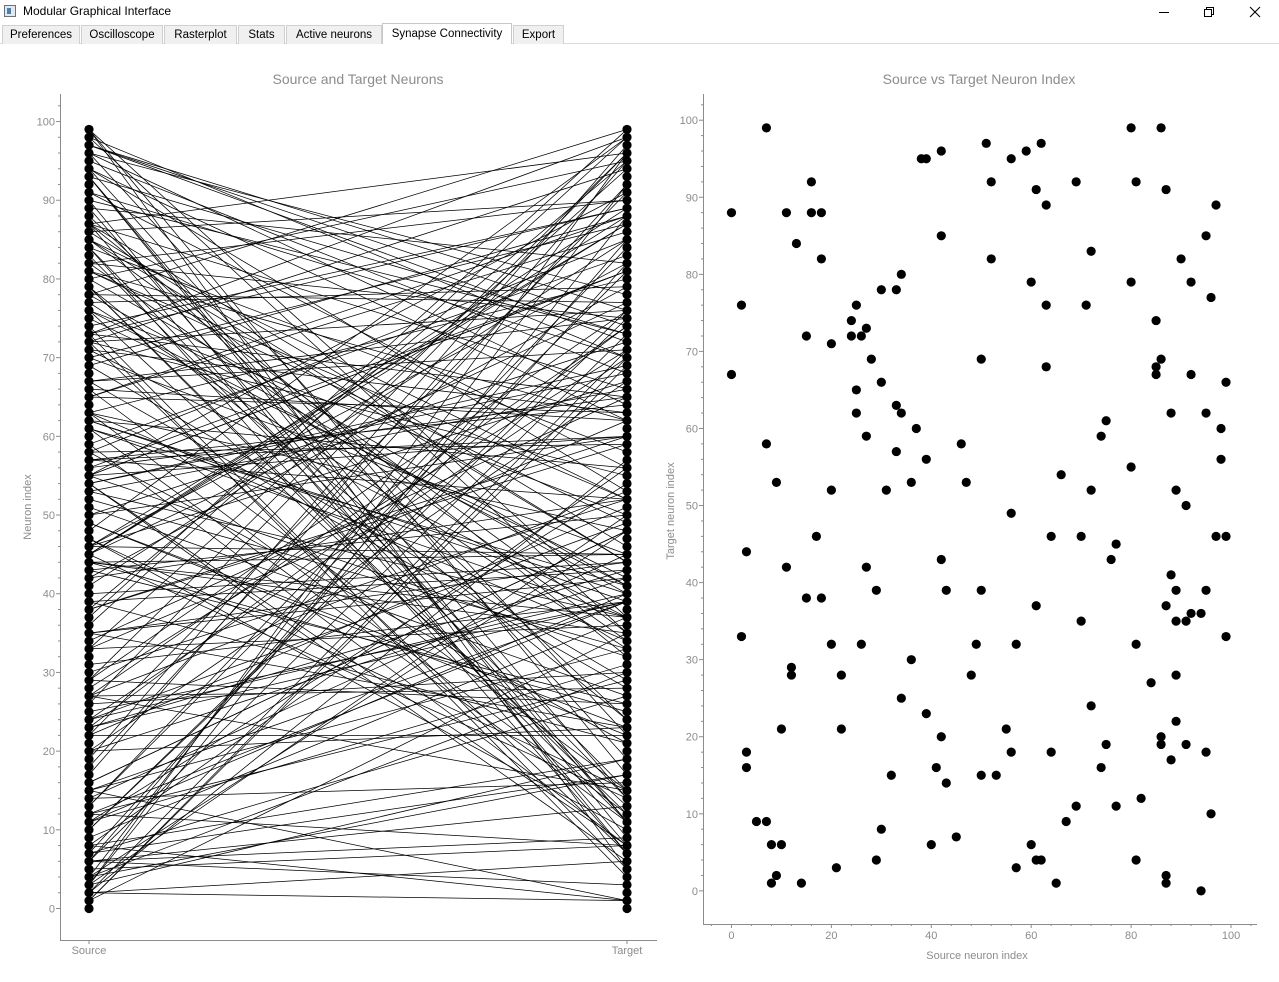 The image size is (1279, 982). I want to click on chart1-y-tick-label: 90, so click(49, 201).